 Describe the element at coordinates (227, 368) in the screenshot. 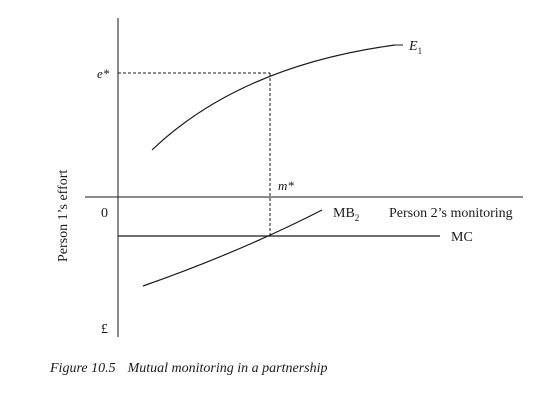

I see `figure-title: Mutual monitoring in a partnership` at that location.